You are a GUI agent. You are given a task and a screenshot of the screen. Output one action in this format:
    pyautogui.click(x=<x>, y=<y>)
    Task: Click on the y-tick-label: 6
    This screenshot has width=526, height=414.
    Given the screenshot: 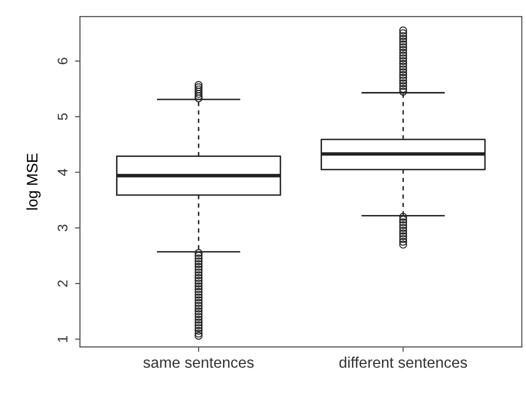 What is the action you would take?
    pyautogui.click(x=63, y=61)
    